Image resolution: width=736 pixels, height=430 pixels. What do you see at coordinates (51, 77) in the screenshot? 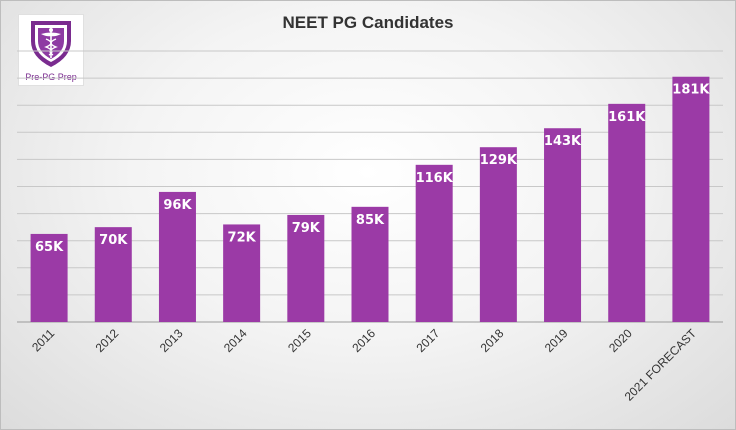
I see `logo-text: Pre-PG Prep` at bounding box center [51, 77].